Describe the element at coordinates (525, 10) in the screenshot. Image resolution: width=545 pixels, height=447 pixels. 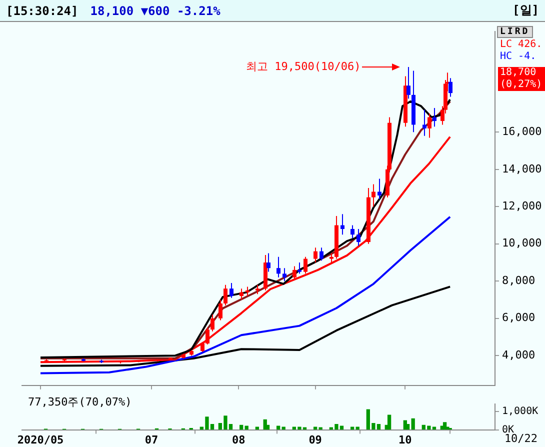
I see `text: [일]` at that location.